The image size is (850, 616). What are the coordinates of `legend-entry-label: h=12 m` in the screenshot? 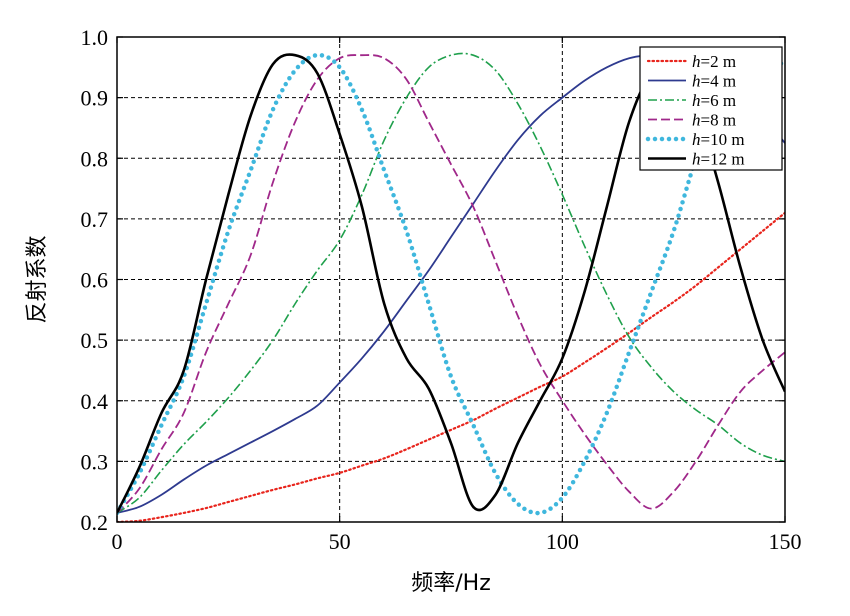 It's located at (718, 159).